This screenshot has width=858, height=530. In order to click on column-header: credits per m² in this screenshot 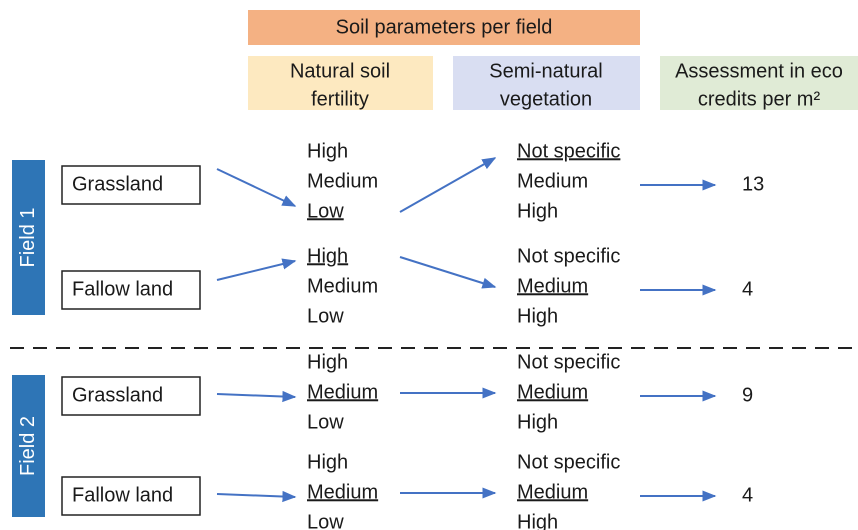, I will do `click(759, 99)`.